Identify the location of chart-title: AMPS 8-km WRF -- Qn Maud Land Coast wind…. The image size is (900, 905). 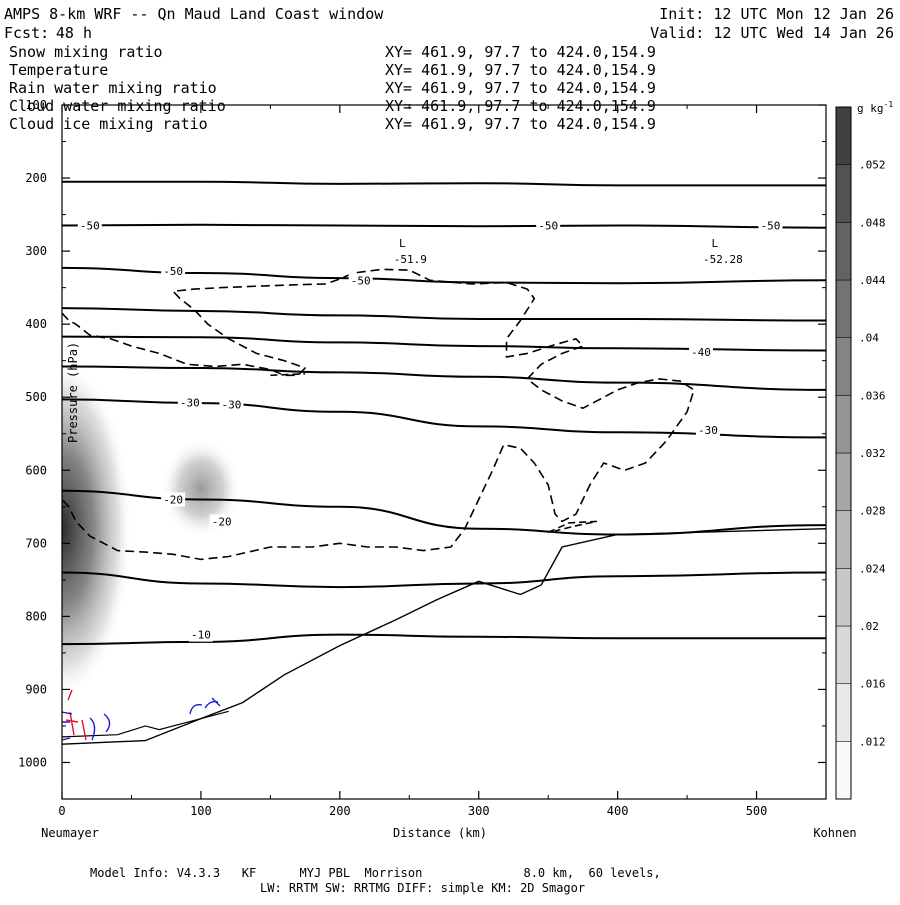
(194, 14).